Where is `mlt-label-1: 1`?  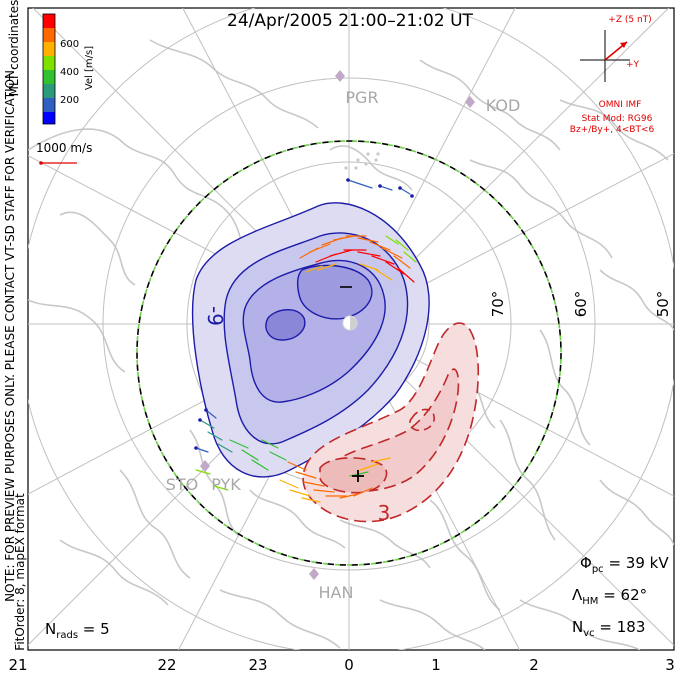 mlt-label-1: 1 is located at coordinates (436, 665).